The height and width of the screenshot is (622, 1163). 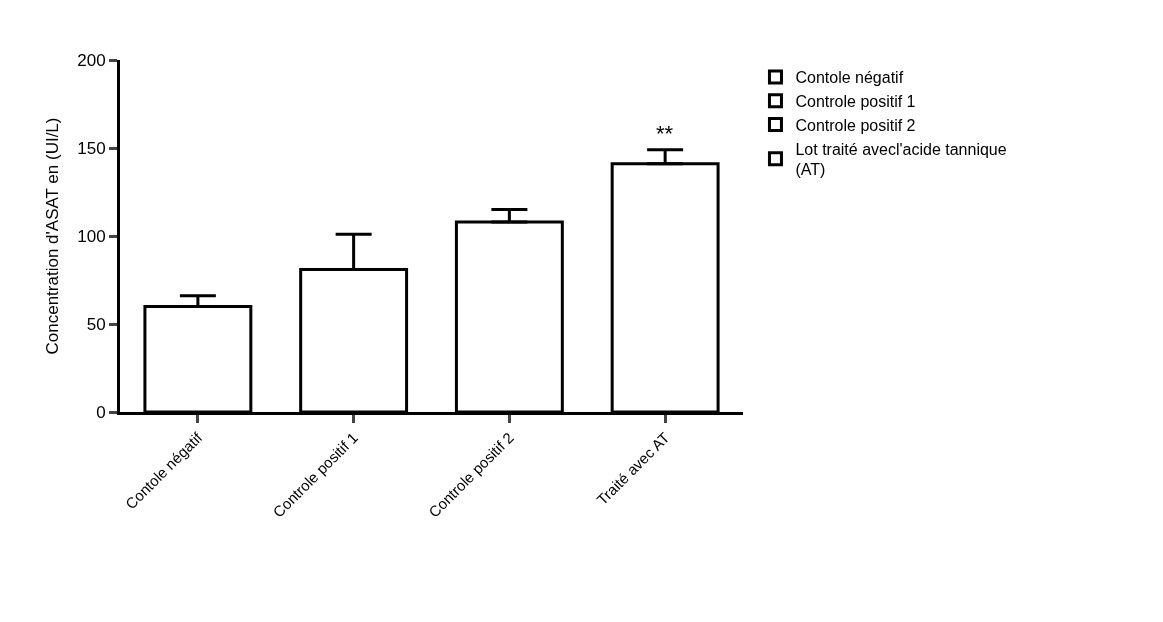 What do you see at coordinates (91, 236) in the screenshot?
I see `y-tick-label: 100` at bounding box center [91, 236].